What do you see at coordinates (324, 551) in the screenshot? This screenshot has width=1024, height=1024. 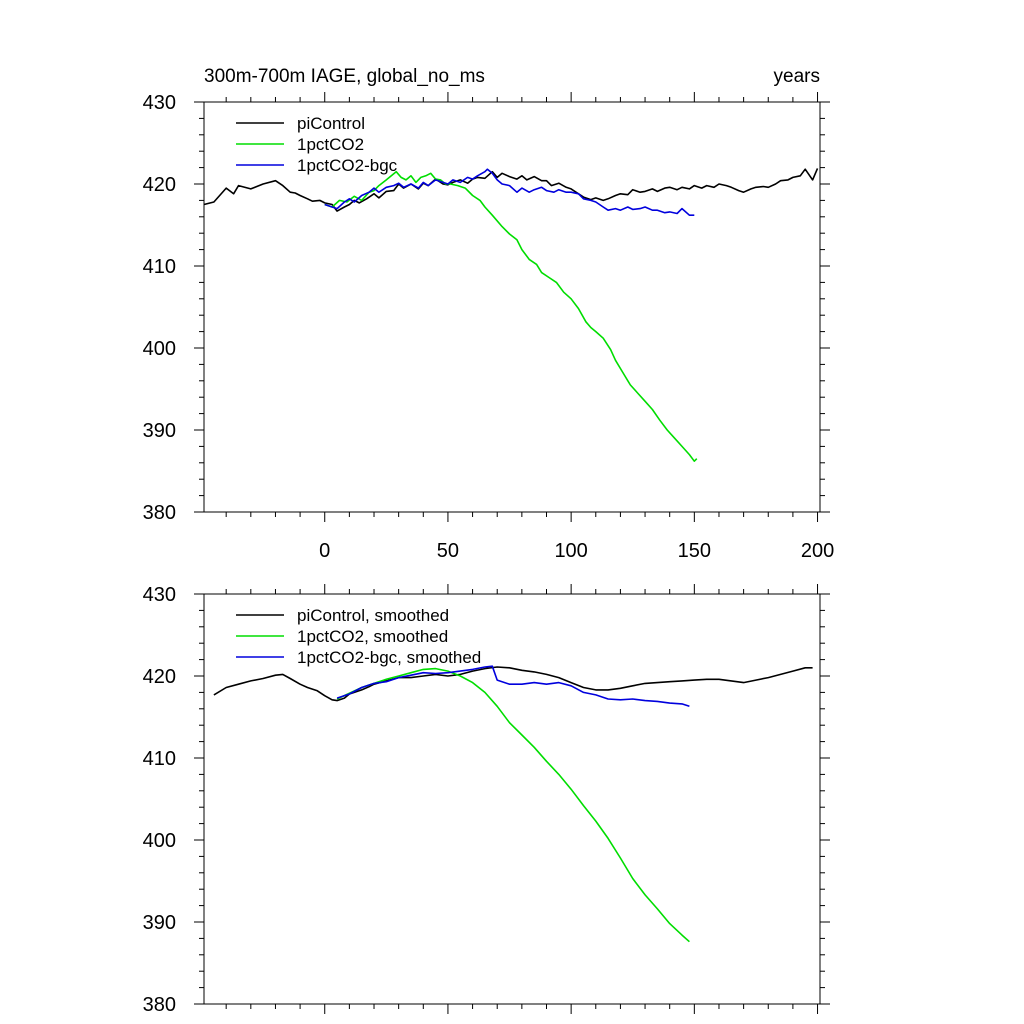 I see `x-tick-label: 0` at bounding box center [324, 551].